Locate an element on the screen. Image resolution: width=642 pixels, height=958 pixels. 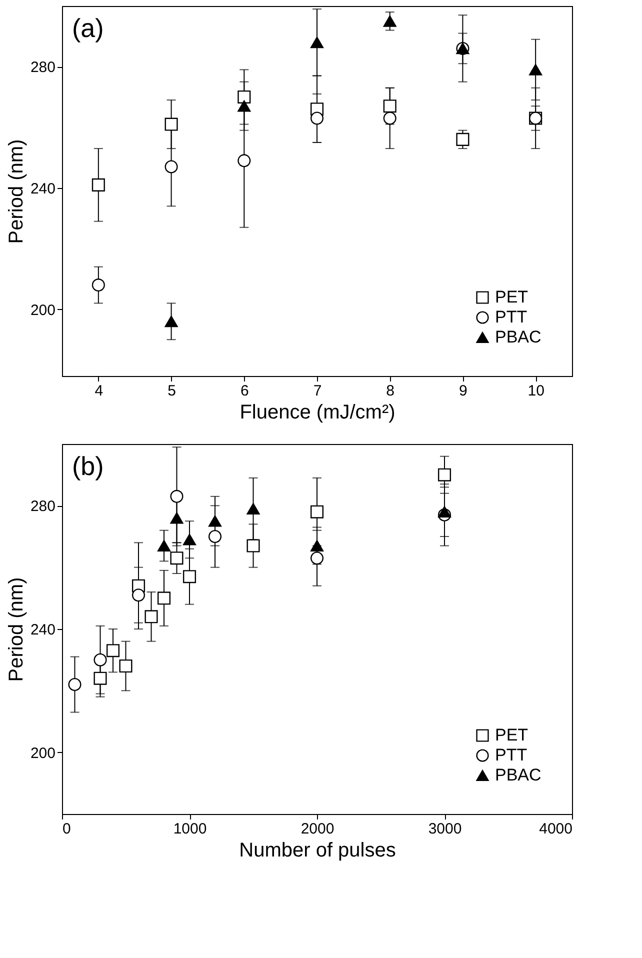
x-tick-label: 2000 is located at coordinates (317, 829).